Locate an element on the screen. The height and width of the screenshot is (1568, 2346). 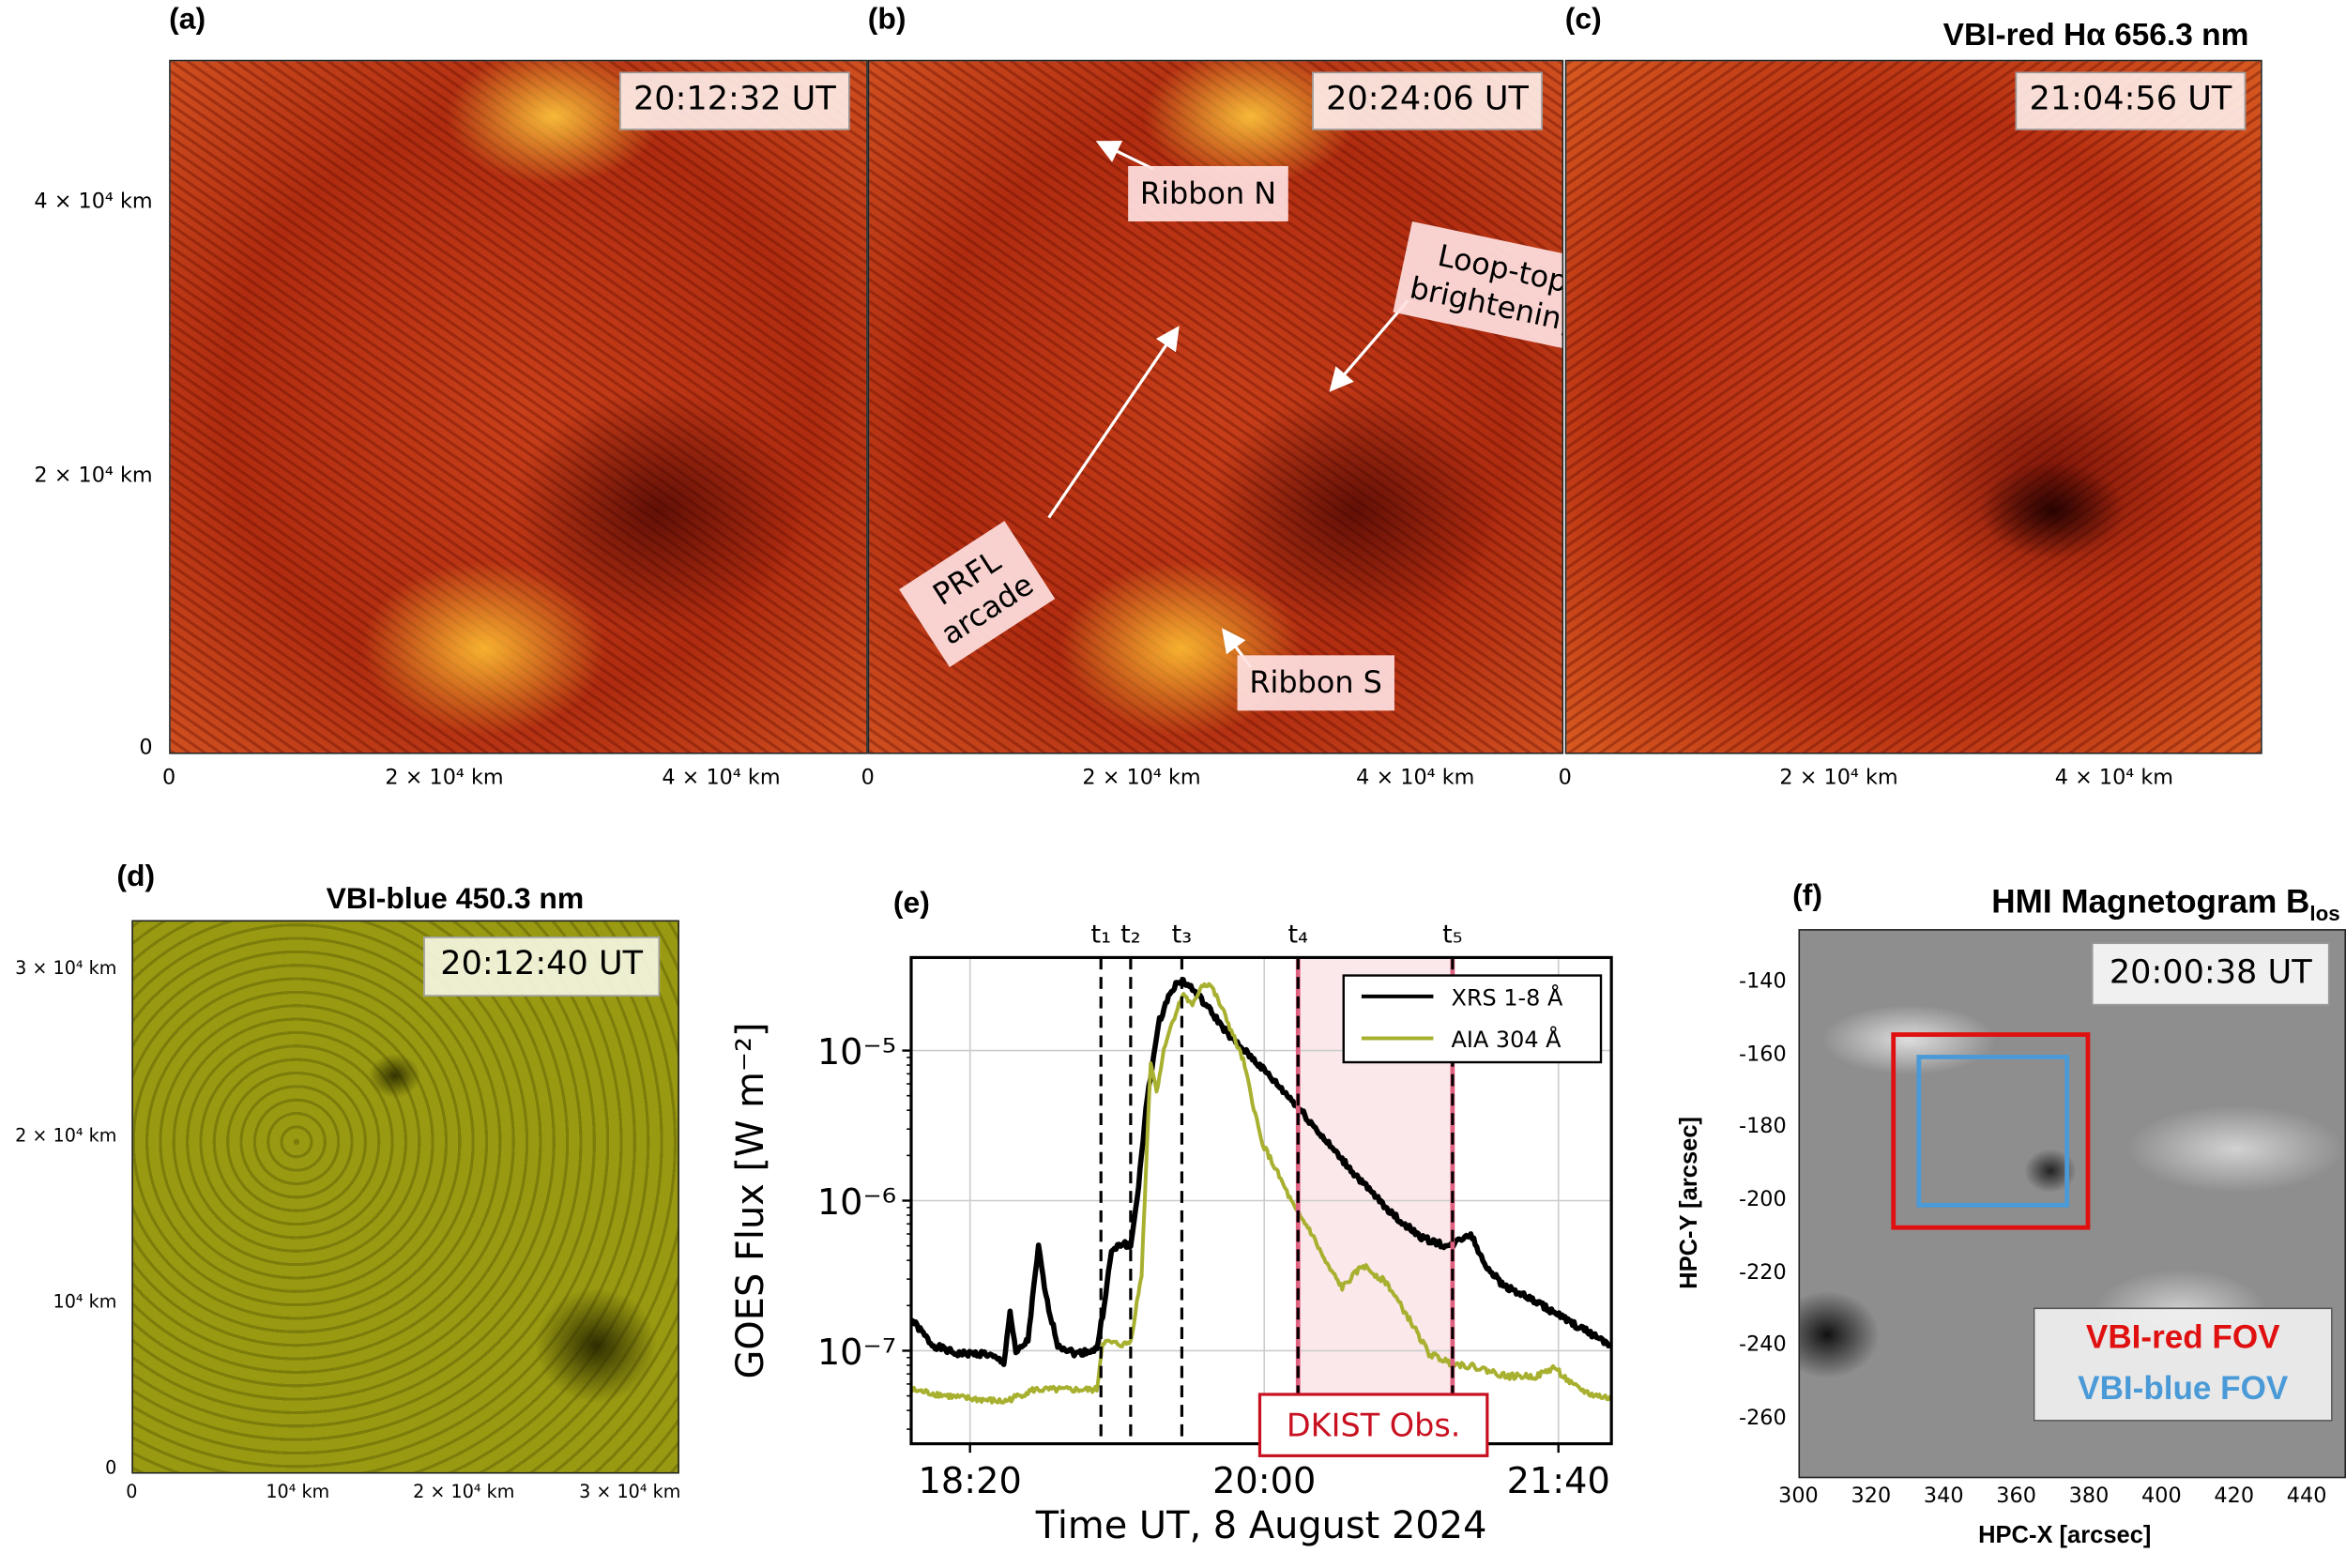
marker-label-t1: t₁ is located at coordinates (1100, 934).